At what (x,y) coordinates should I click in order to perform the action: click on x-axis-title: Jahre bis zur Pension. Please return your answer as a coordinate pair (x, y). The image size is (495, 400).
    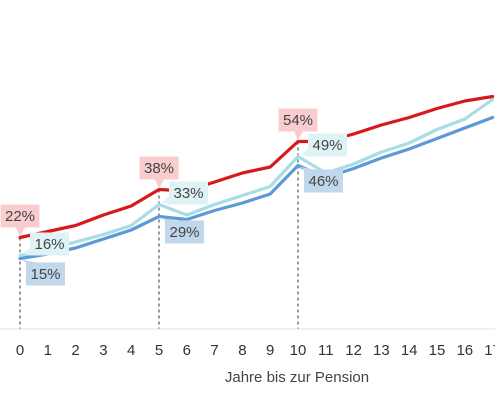
    Looking at the image, I should click on (297, 377).